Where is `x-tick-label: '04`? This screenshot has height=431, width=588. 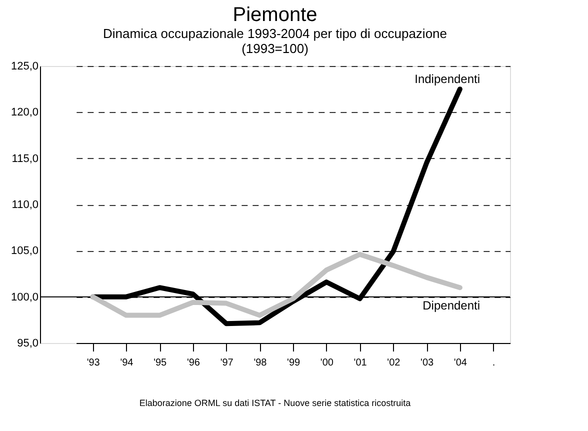
x-tick-label: '04 is located at coordinates (461, 363).